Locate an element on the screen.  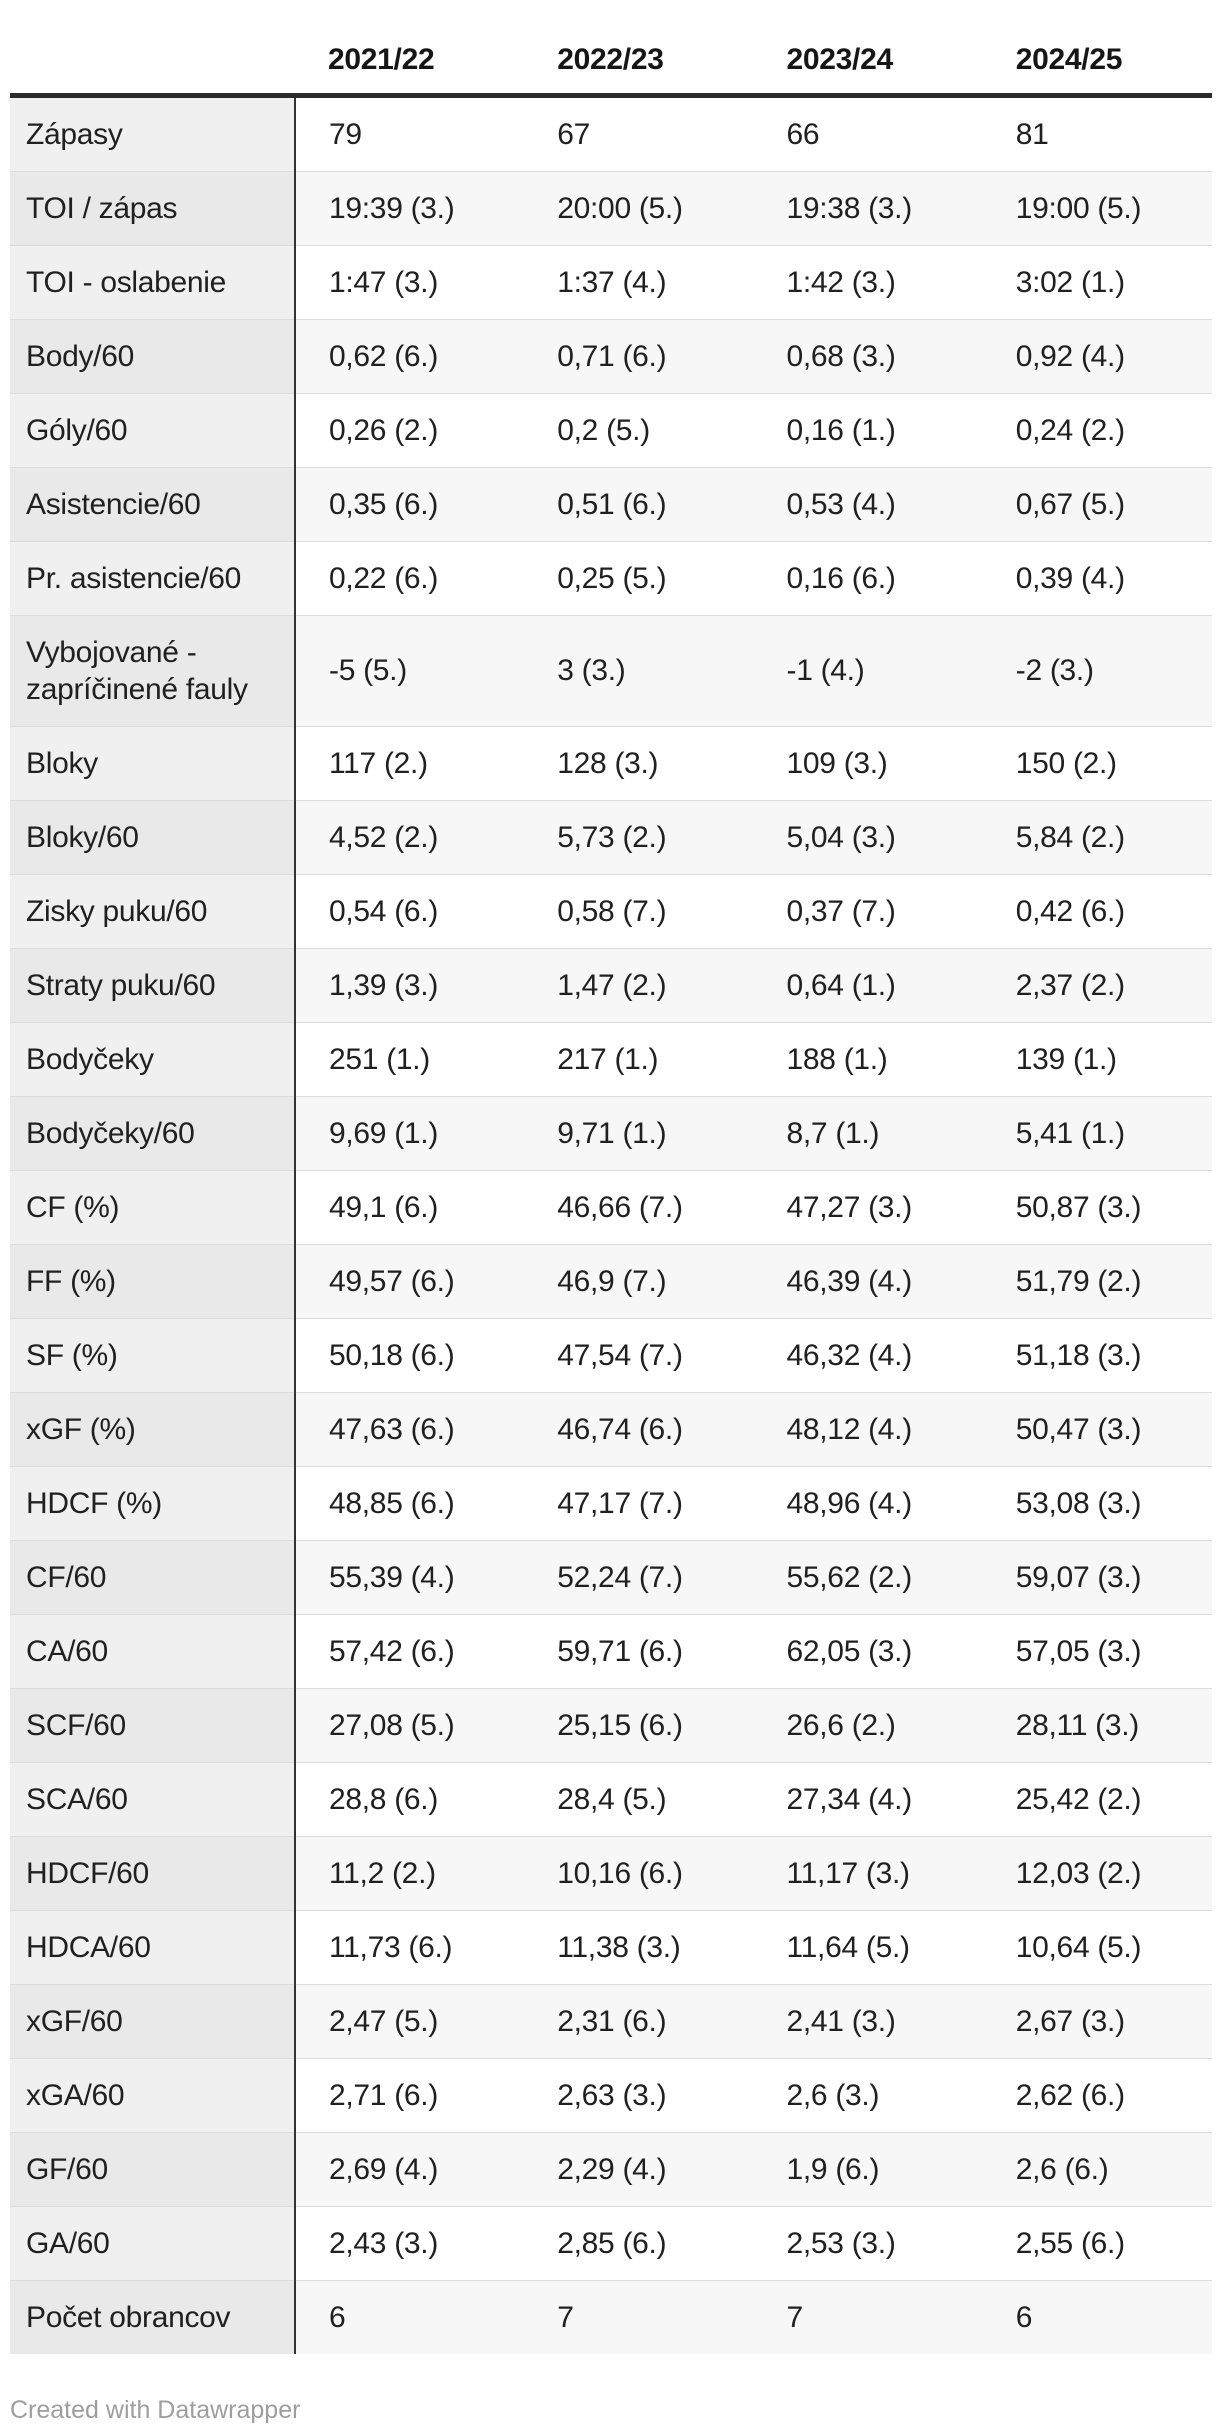
table-cell: 0,39 (4.) is located at coordinates (1097, 577).